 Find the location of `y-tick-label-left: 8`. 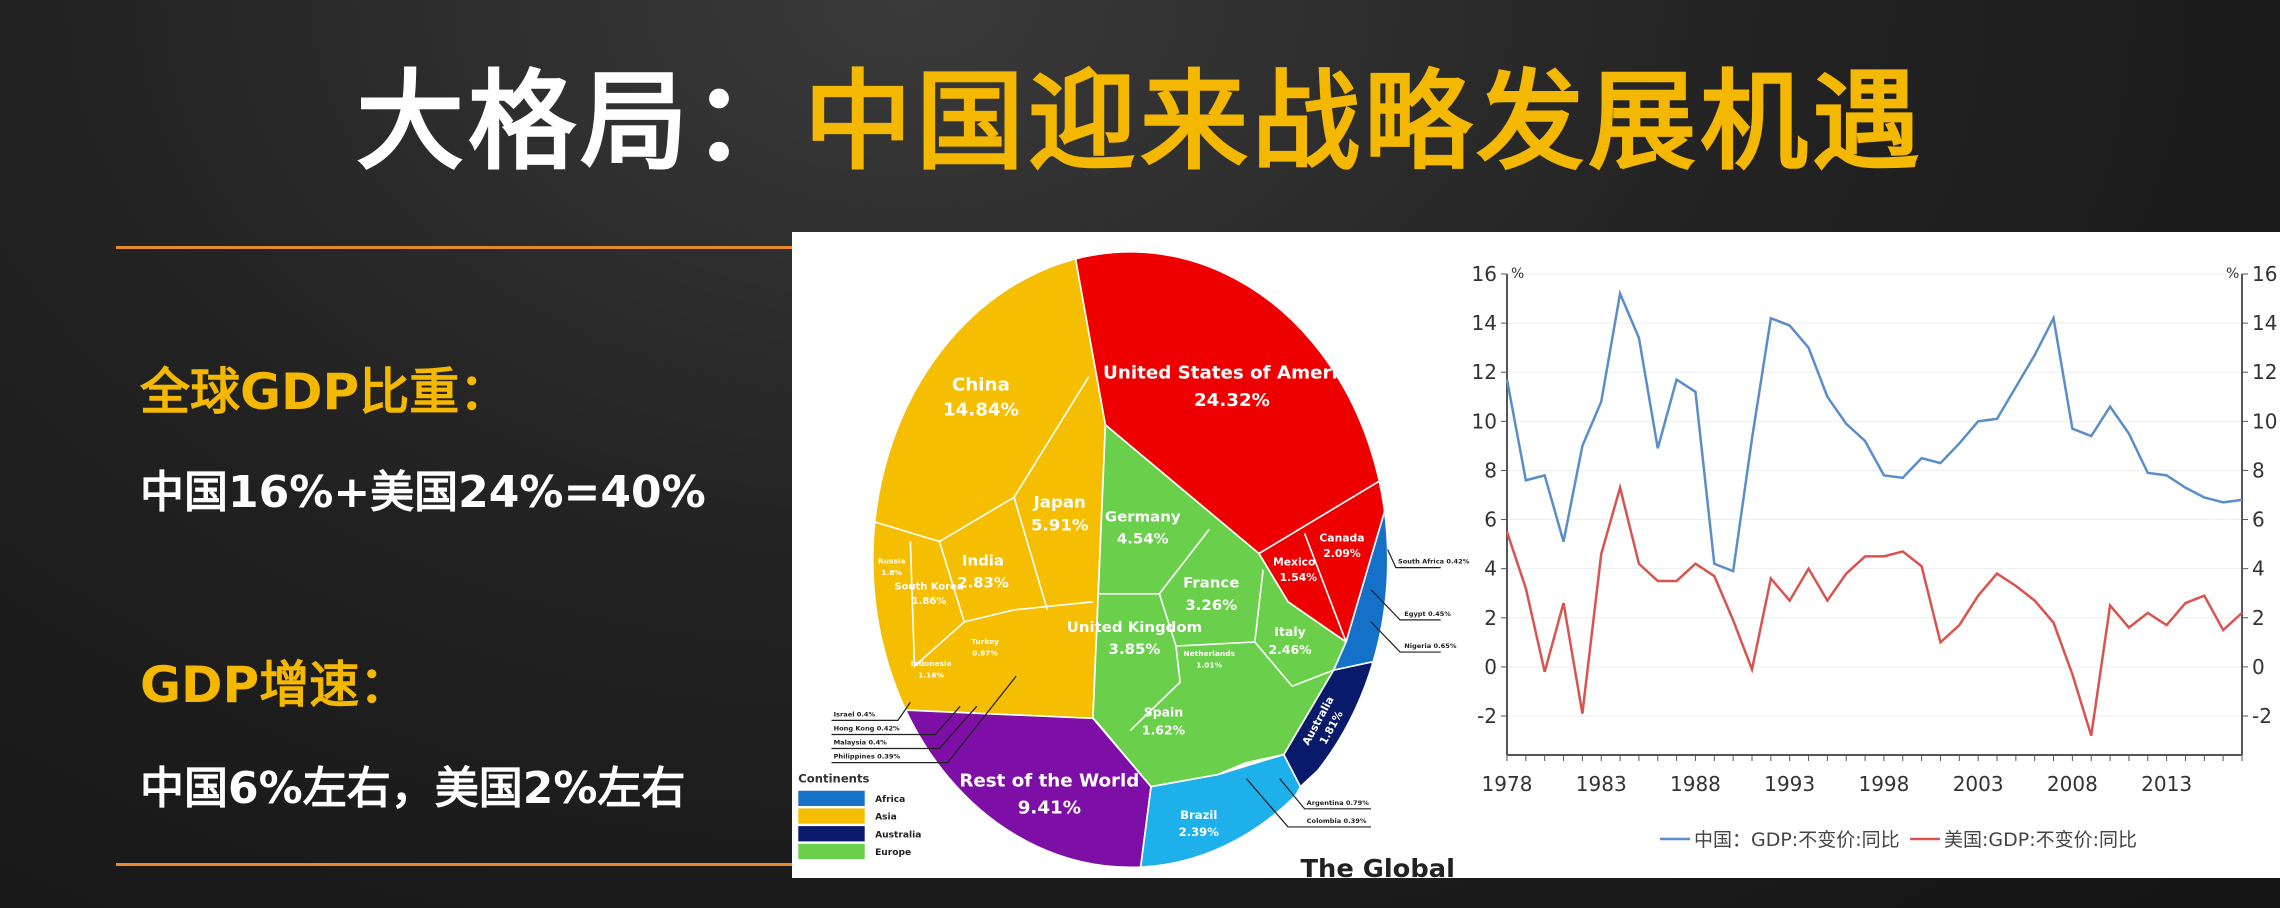

y-tick-label-left: 8 is located at coordinates (1490, 470).